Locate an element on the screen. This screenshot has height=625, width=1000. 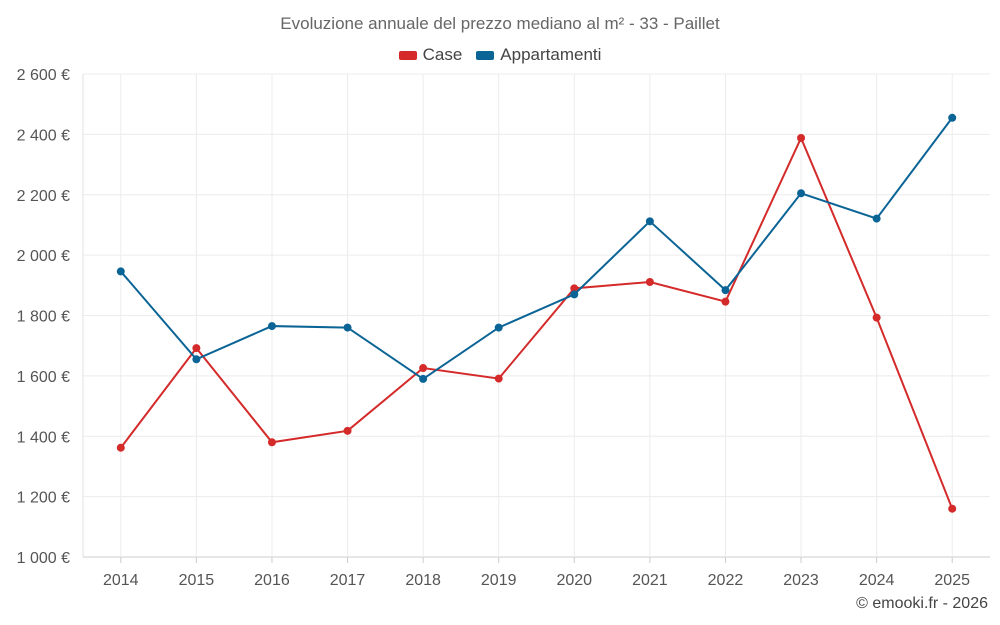
legend-label-case: Case is located at coordinates (442, 54).